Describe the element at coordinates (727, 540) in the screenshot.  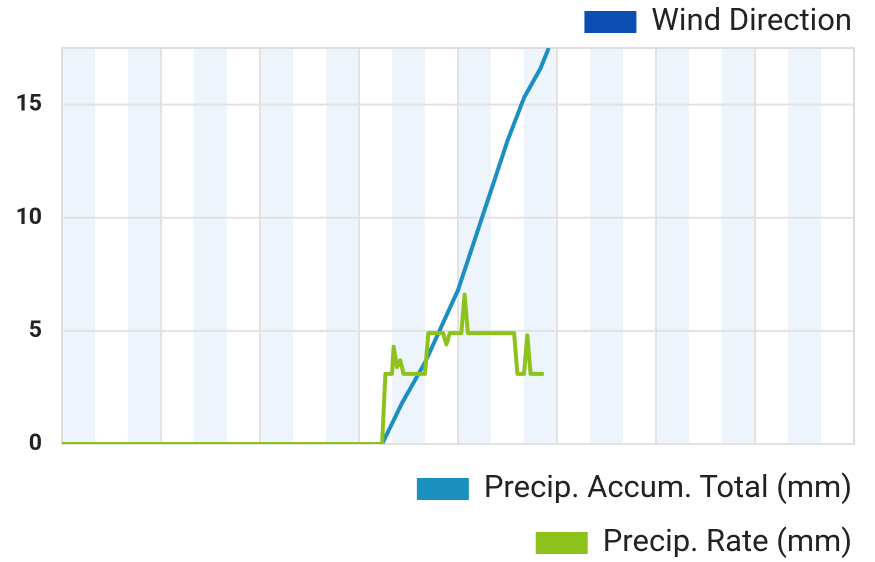
I see `legend-label: Precip. Rate (mm)` at that location.